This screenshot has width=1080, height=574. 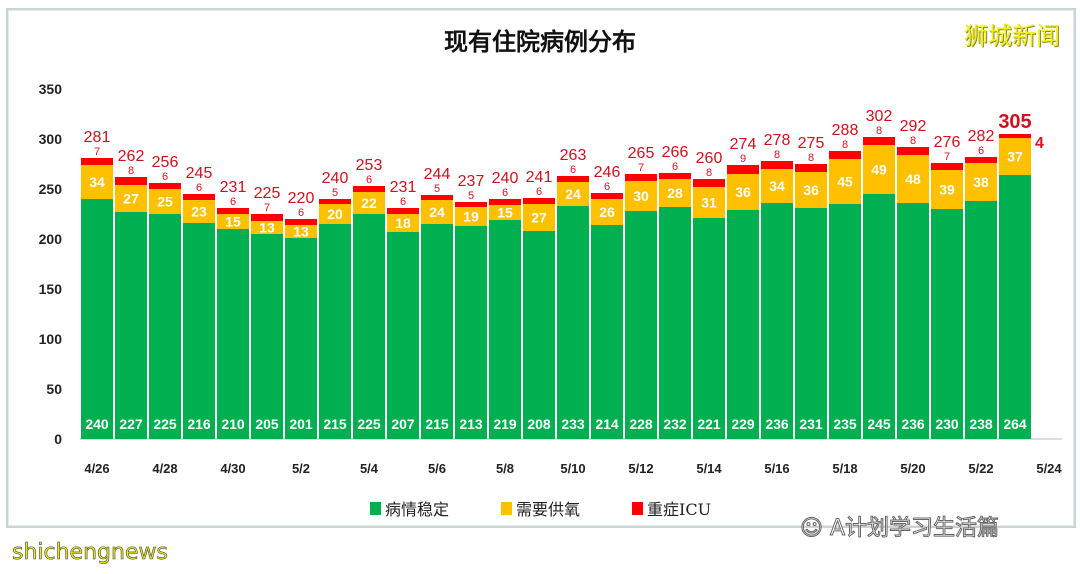 I want to click on total-label: 265, so click(x=641, y=153).